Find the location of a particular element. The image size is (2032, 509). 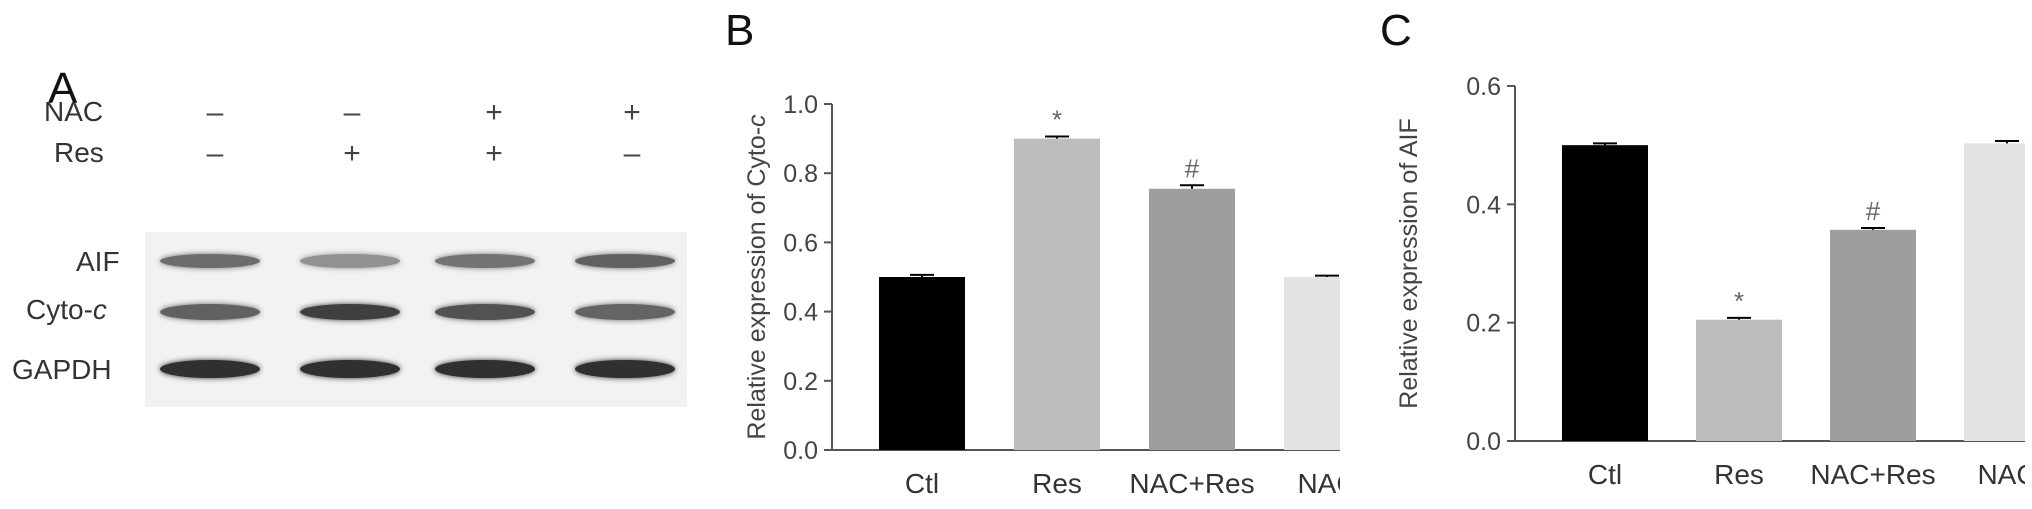

protein-label-gapdh: GAPDH is located at coordinates (62, 369).